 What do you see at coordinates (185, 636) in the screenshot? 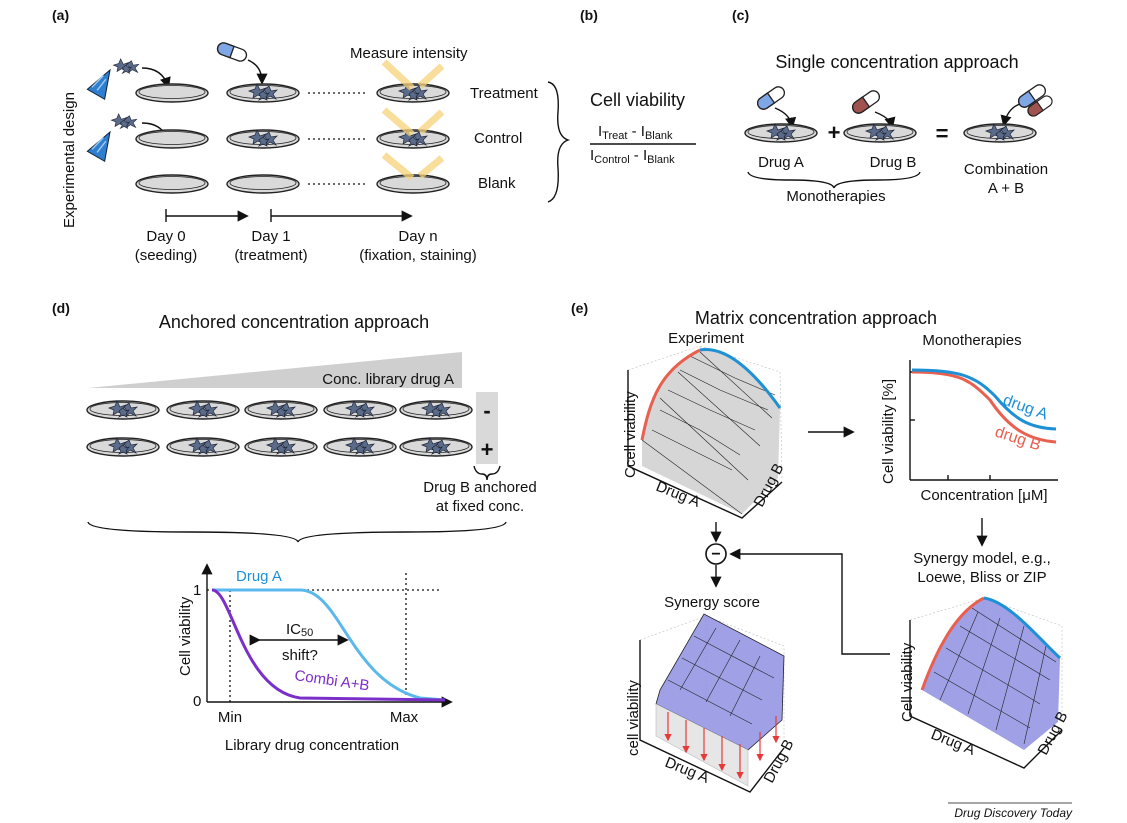
I see `chart-ylabel: Cell viability` at bounding box center [185, 636].